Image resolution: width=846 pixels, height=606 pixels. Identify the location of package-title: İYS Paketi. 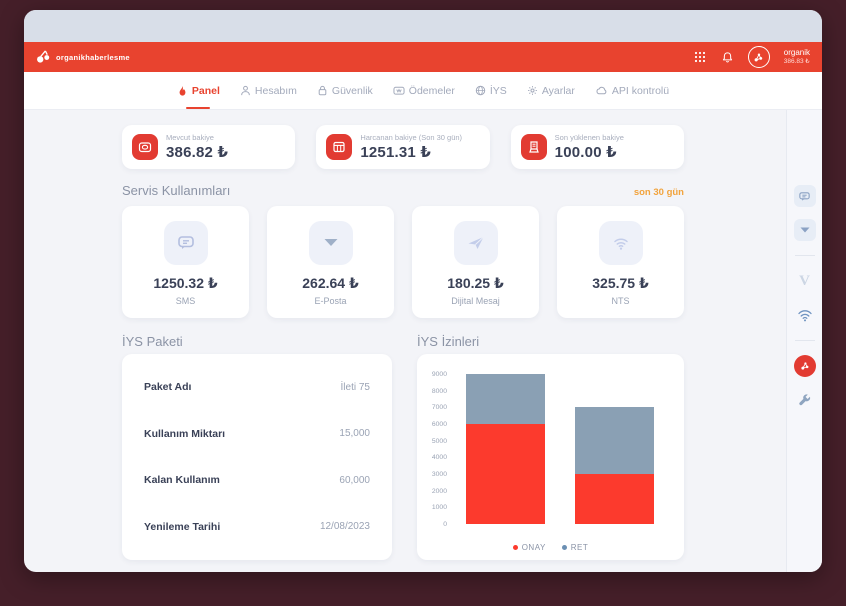
(152, 341).